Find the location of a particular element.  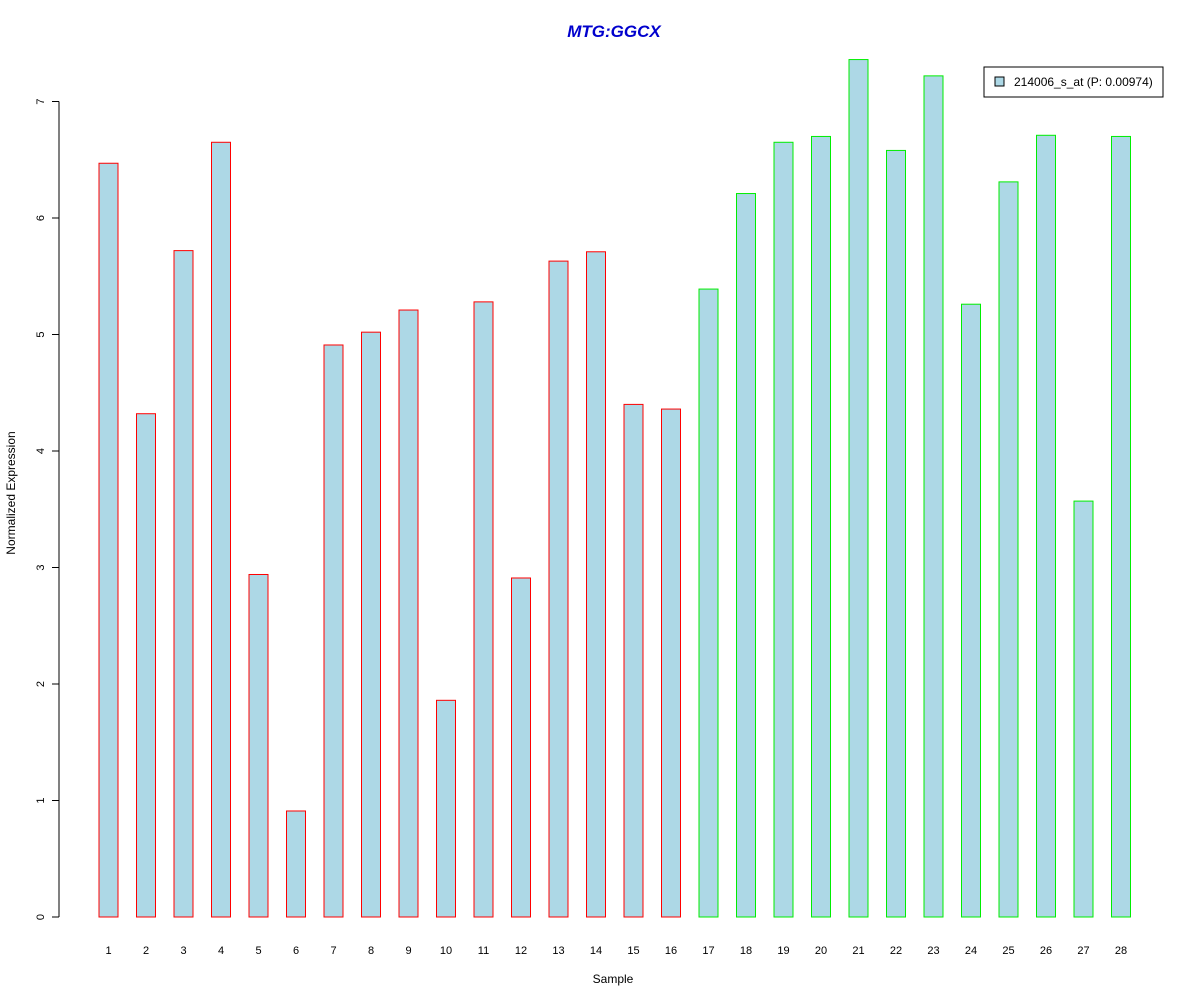

legend-box is located at coordinates (1073, 82).